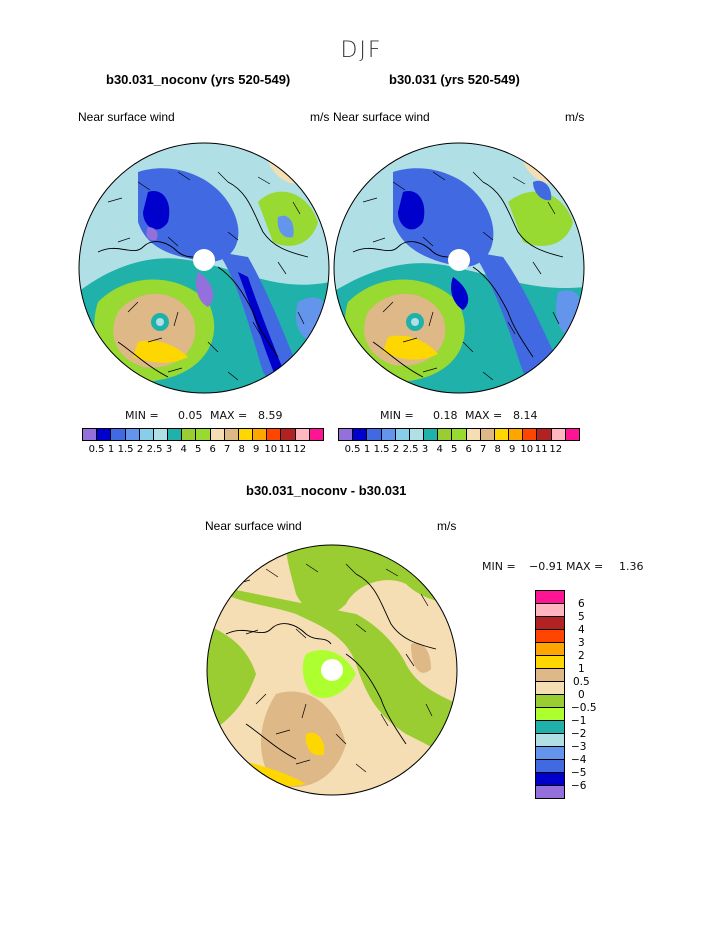  Describe the element at coordinates (203, 450) in the screenshot. I see `panel-1-colorbar-ticks: 0.5 1 1.5 2 2.5 3 4 5 6 7 8 9 10 11 12` at that location.